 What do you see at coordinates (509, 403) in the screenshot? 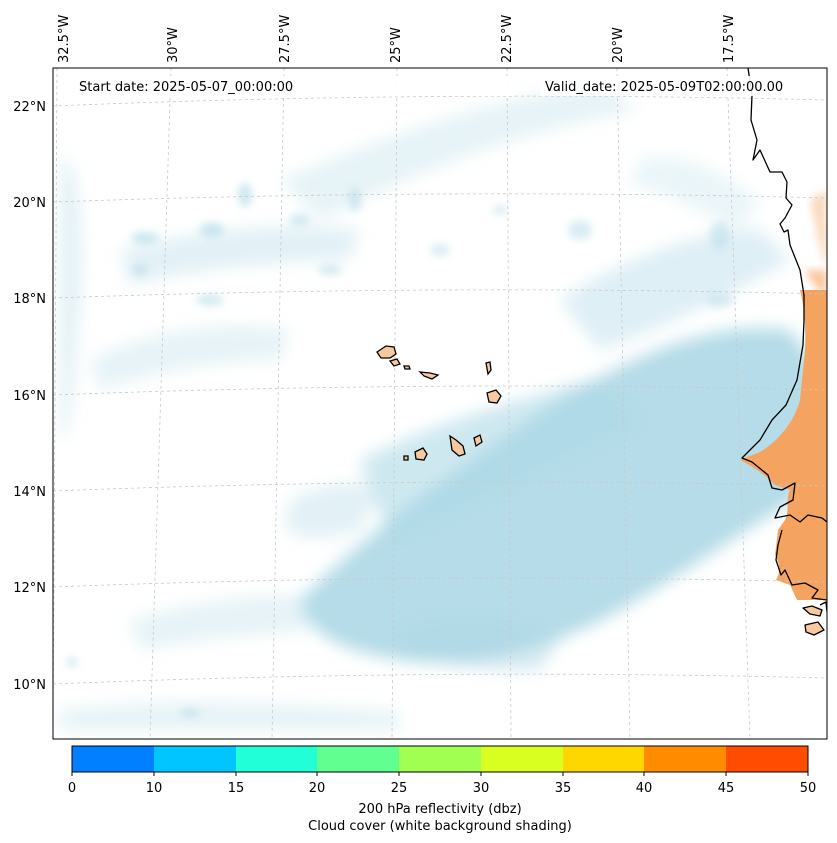
I see `meridian-22-5w` at bounding box center [509, 403].